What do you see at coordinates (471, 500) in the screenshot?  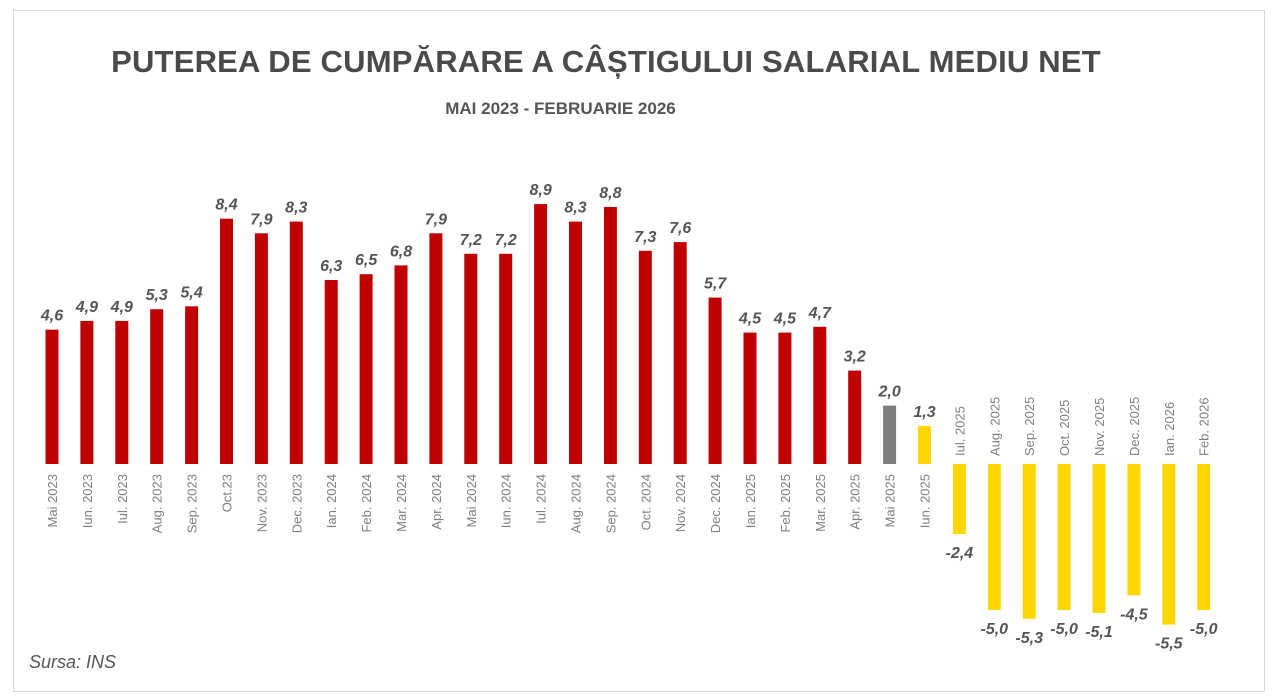 I see `tick-label-13: Mai 2024` at bounding box center [471, 500].